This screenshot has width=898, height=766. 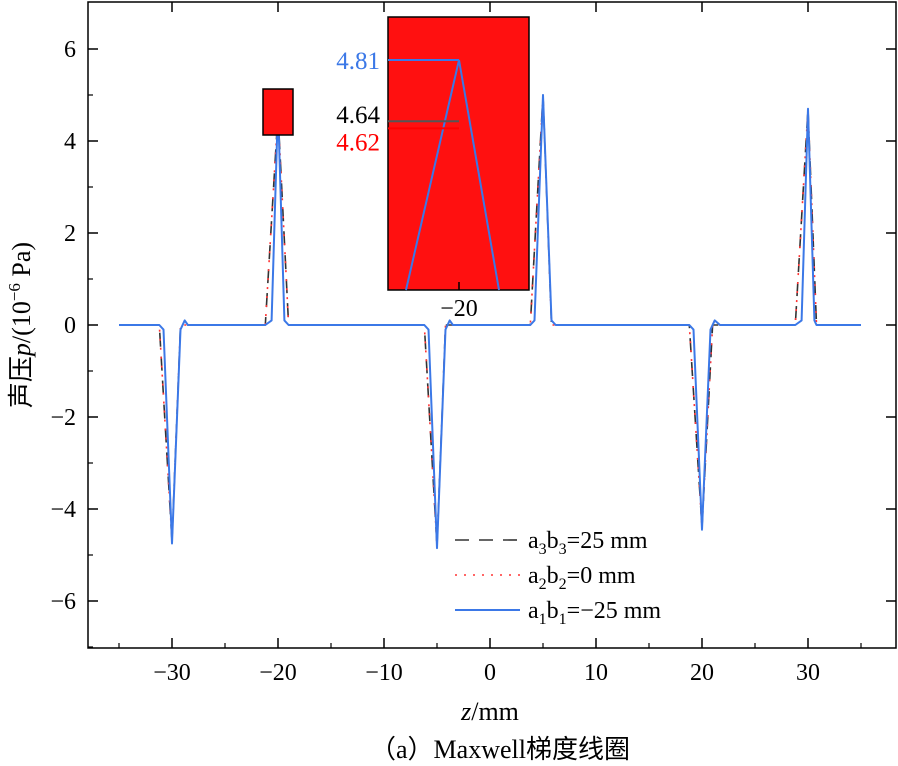 What do you see at coordinates (358, 142) in the screenshot?
I see `inset-value-label: 4.62` at bounding box center [358, 142].